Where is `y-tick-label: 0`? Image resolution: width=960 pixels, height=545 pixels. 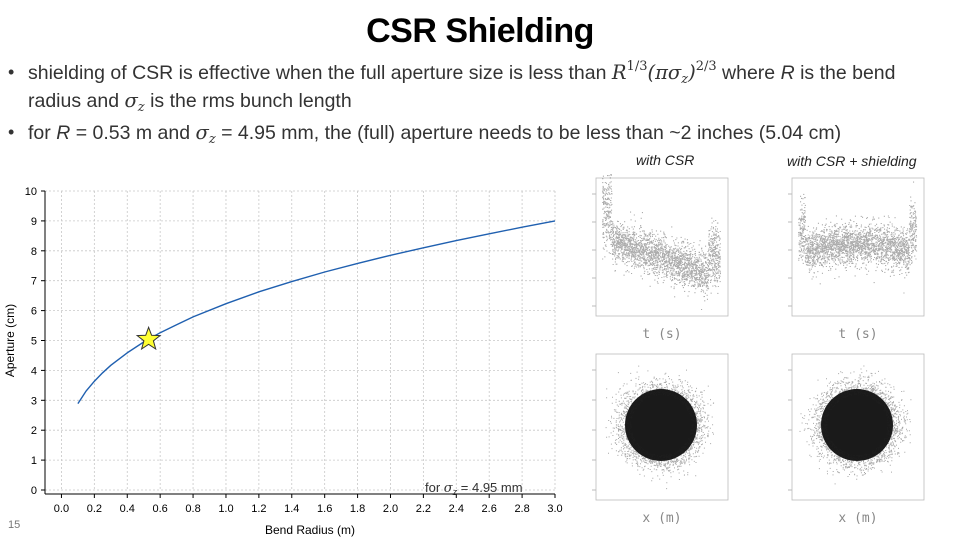
y-tick-label: 0 is located at coordinates (34, 491).